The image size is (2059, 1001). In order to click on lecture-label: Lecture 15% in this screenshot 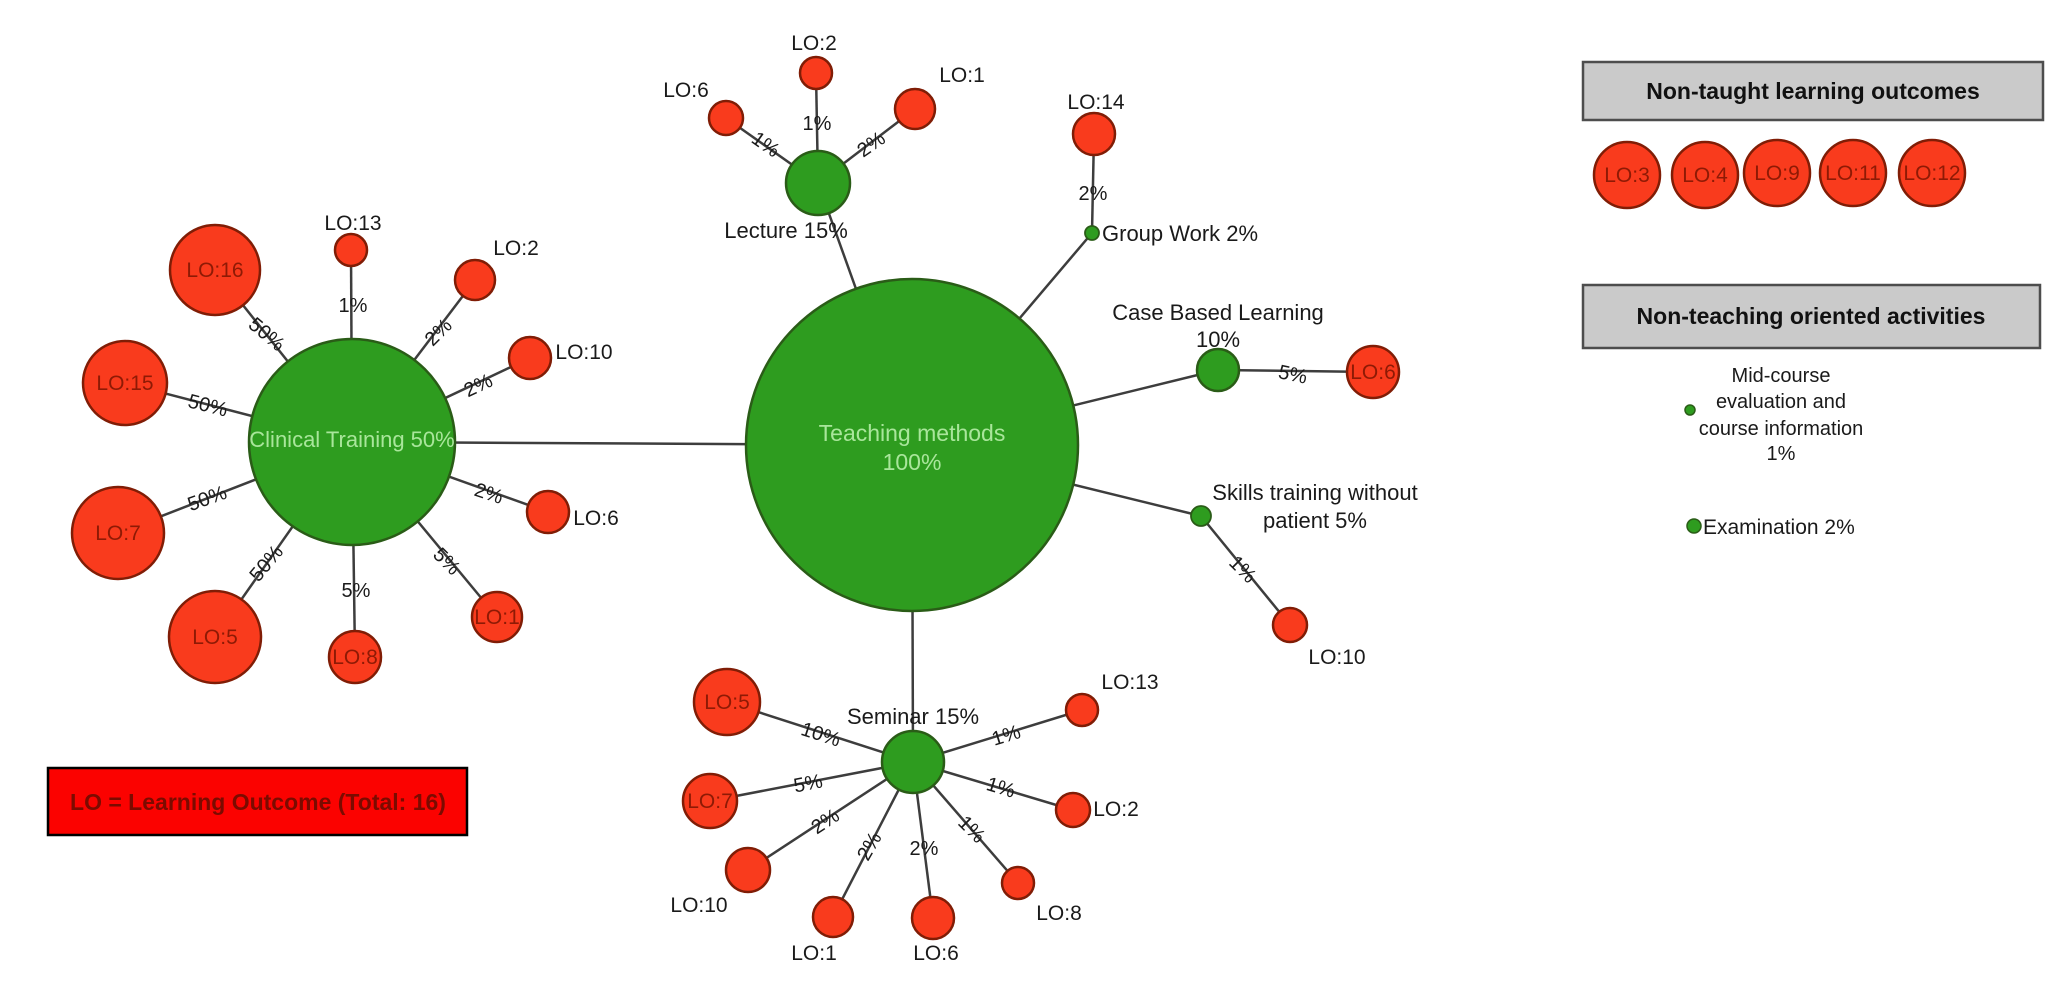, I will do `click(786, 230)`.